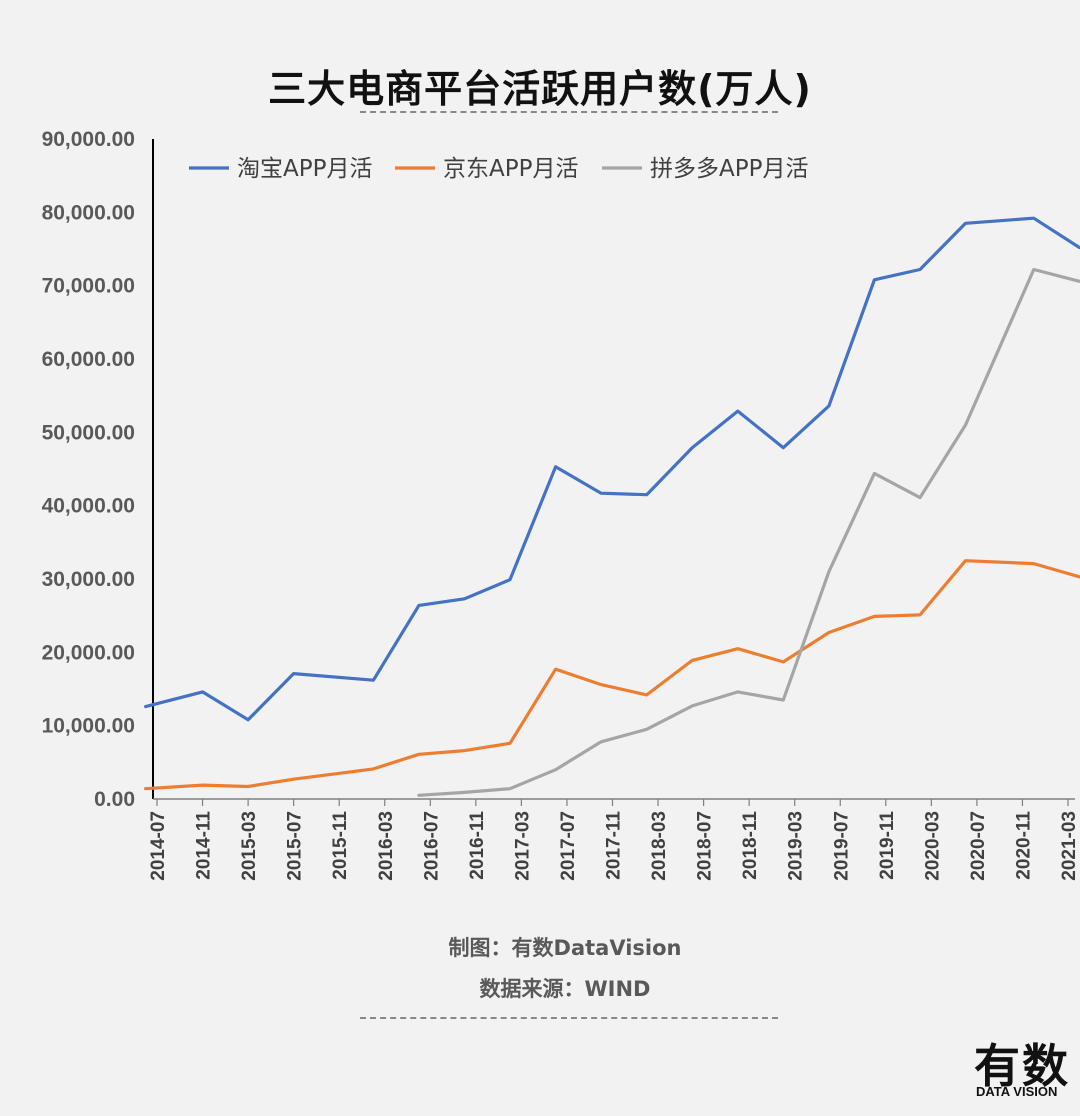  What do you see at coordinates (1022, 1066) in the screenshot?
I see `brand-logo: 有数` at bounding box center [1022, 1066].